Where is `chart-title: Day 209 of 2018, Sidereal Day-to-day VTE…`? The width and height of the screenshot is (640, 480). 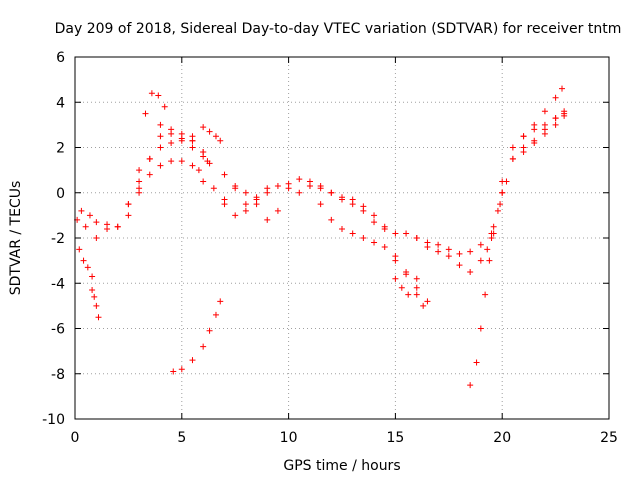
chart-title: Day 209 of 2018, Sidereal Day-to-day VTE… is located at coordinates (338, 29).